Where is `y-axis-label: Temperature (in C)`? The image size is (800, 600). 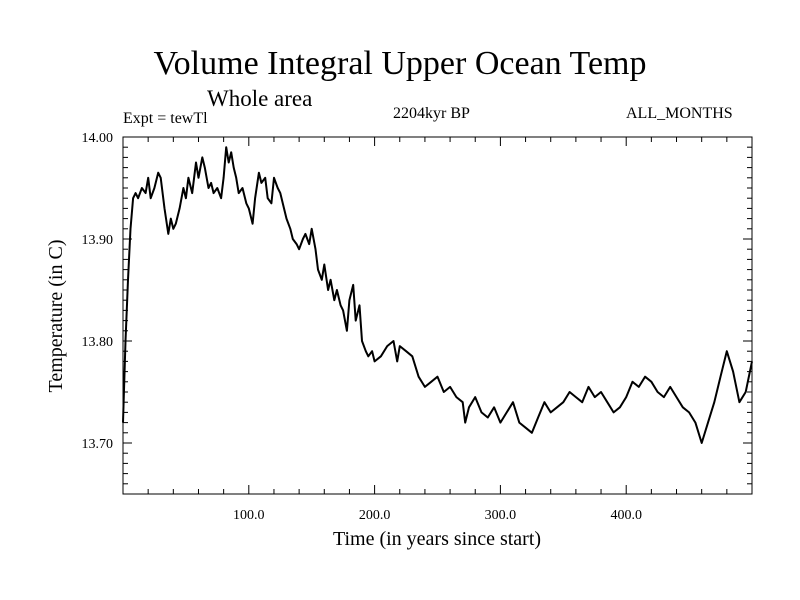
y-axis-label: Temperature (in C) is located at coordinates (56, 316).